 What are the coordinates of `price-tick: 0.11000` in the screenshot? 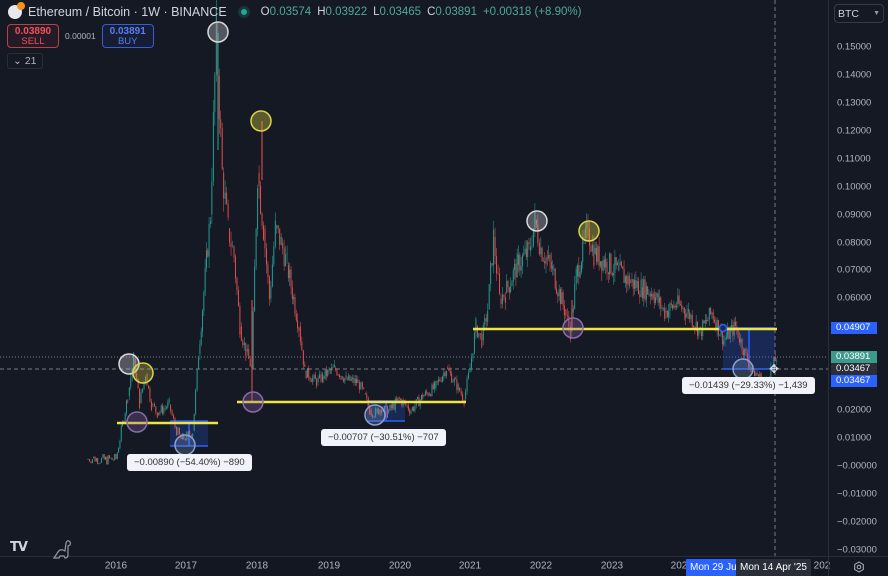 It's located at (854, 159).